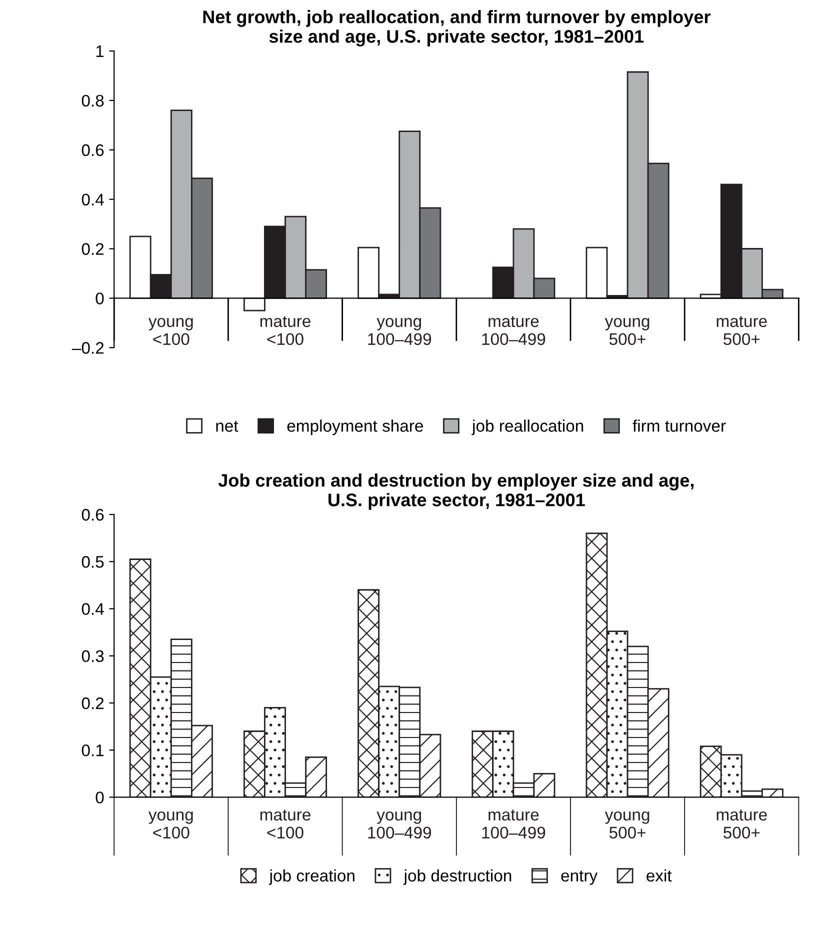  I want to click on y-tick-label: 0.8, so click(93, 100).